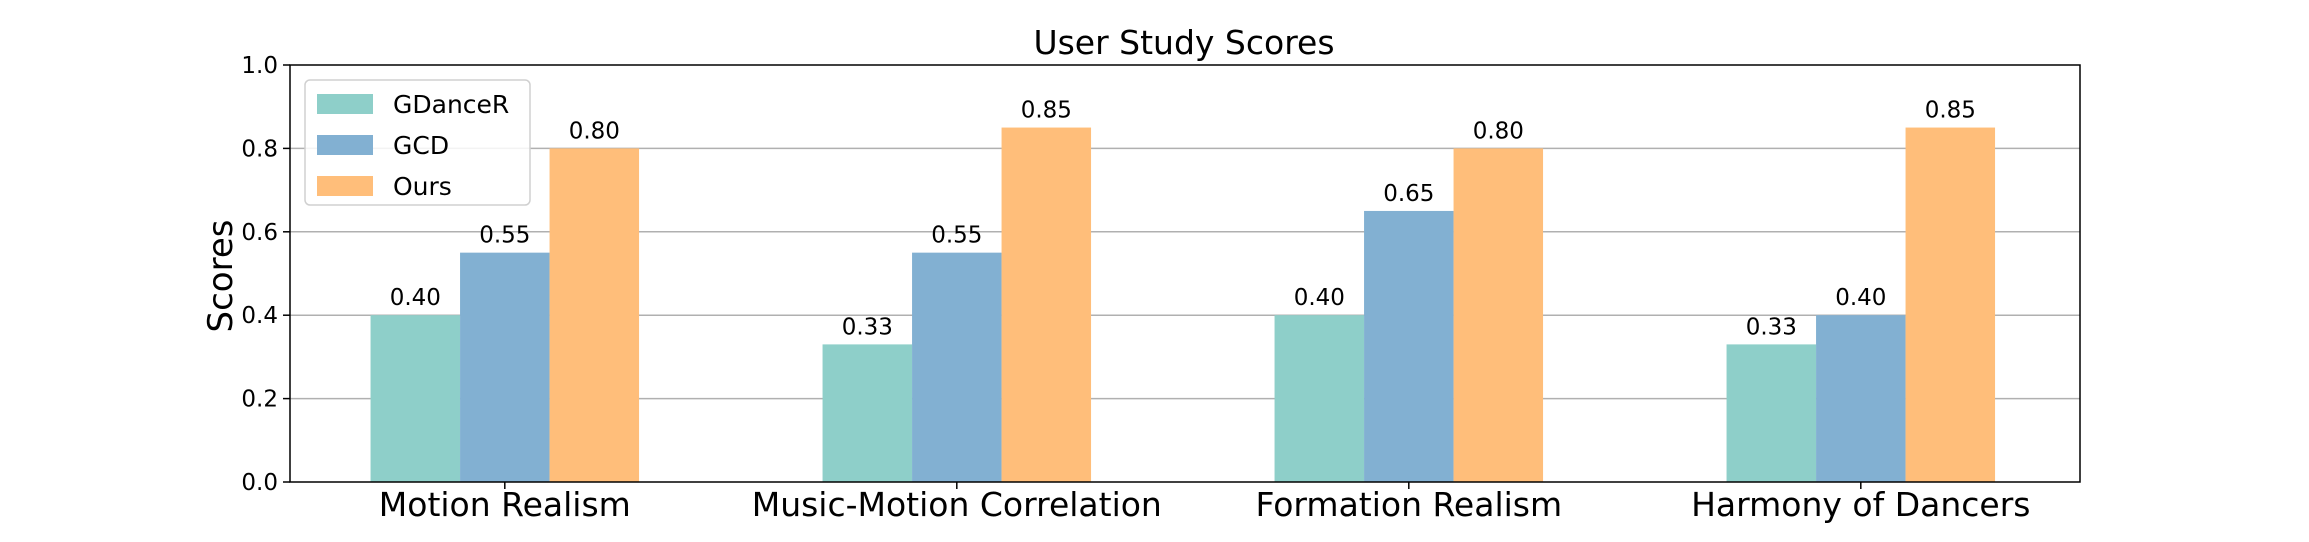 This screenshot has width=2309, height=542. Describe the element at coordinates (259, 66) in the screenshot. I see `y-tick-label: 1.0` at that location.